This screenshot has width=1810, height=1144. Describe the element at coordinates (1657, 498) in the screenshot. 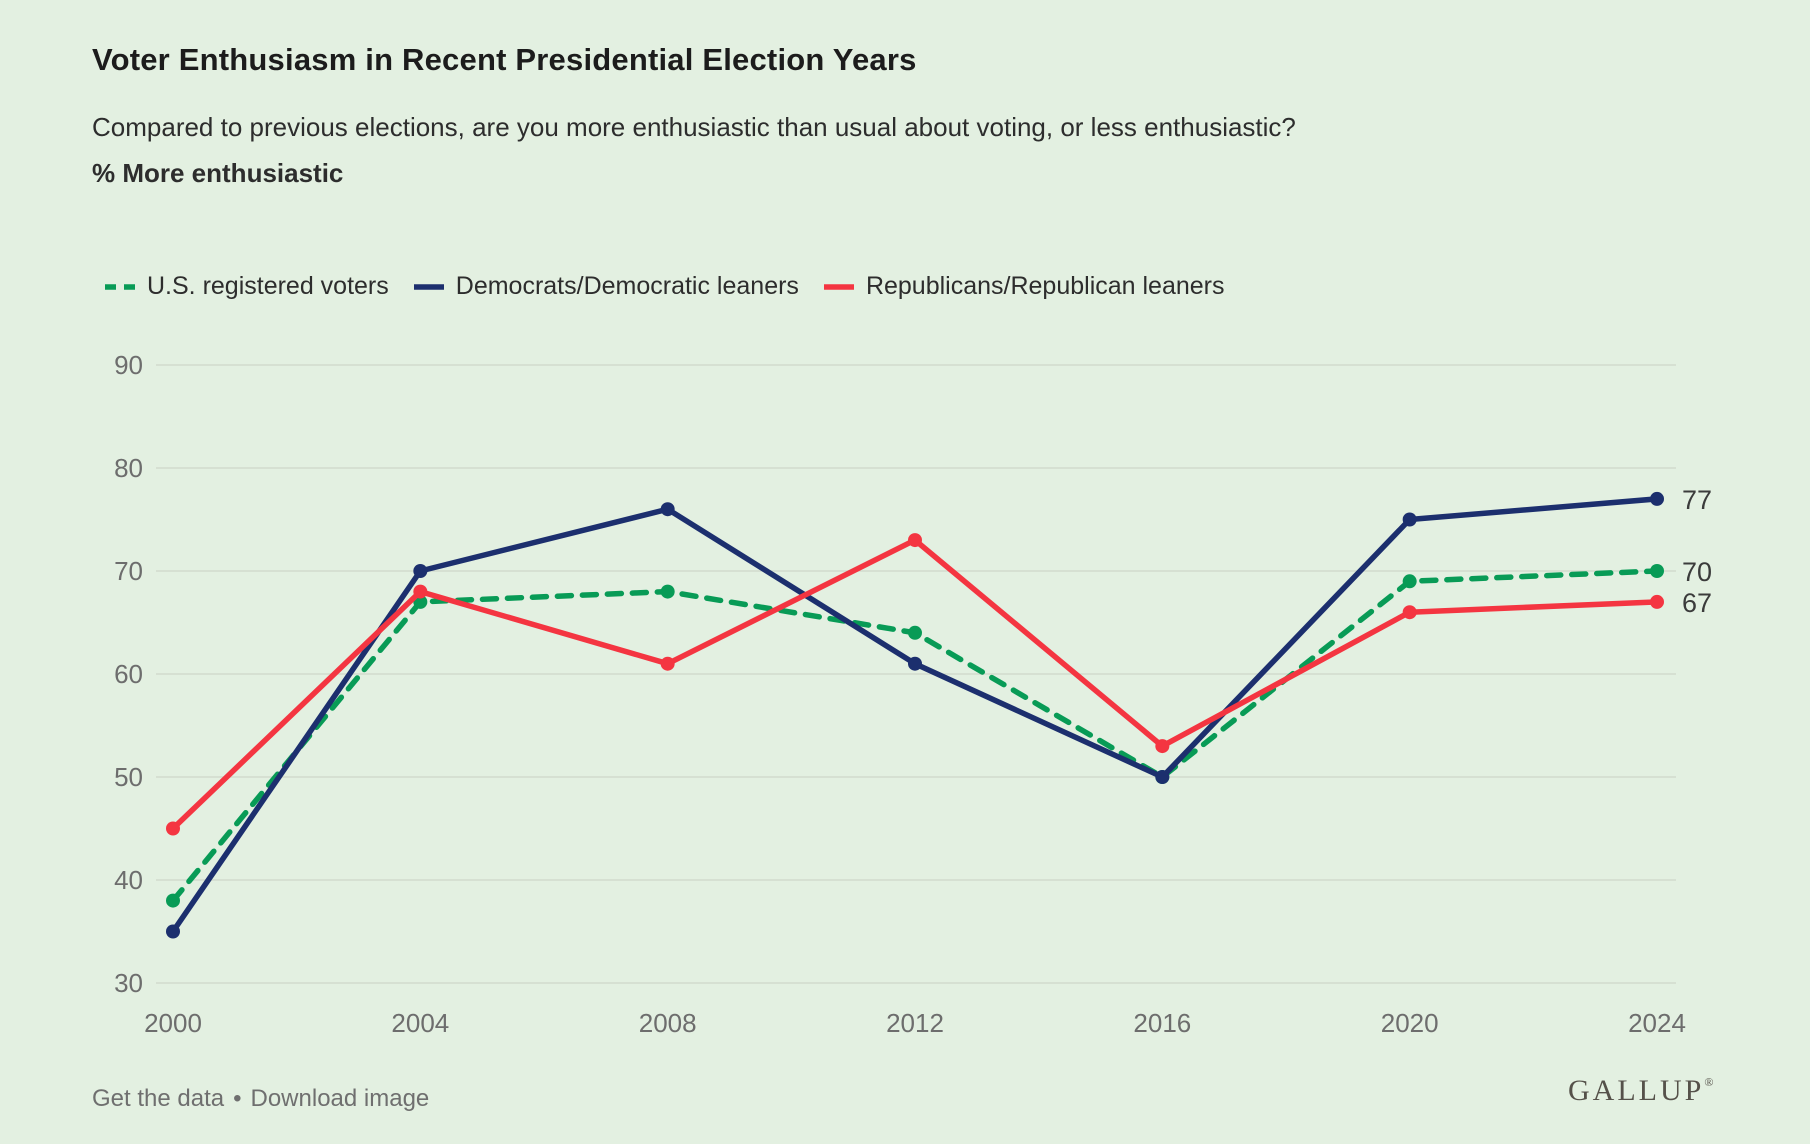

I see `data-point-democrats-democratic-leaners-2024` at that location.